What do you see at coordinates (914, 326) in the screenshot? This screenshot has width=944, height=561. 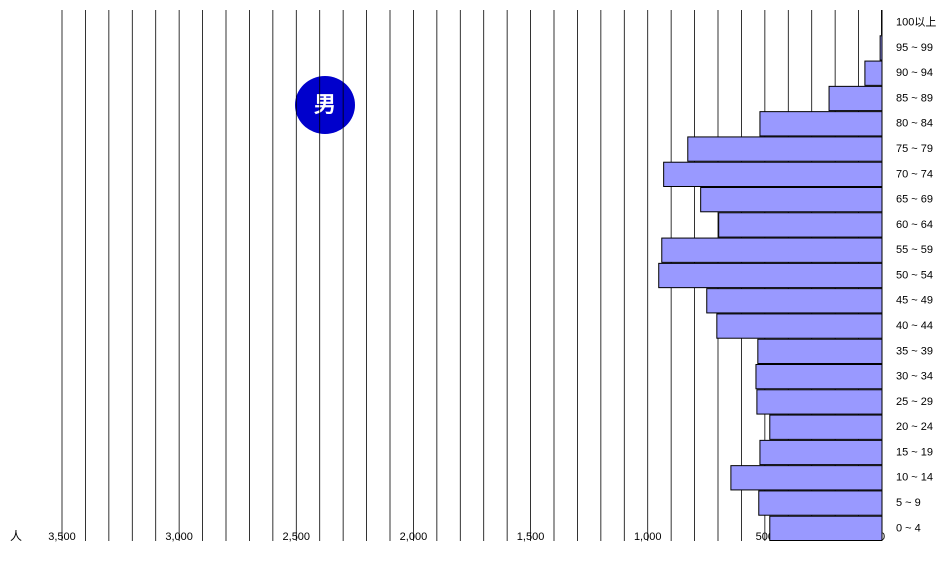 I see `y-tick-label: 40 ~ 44` at bounding box center [914, 326].